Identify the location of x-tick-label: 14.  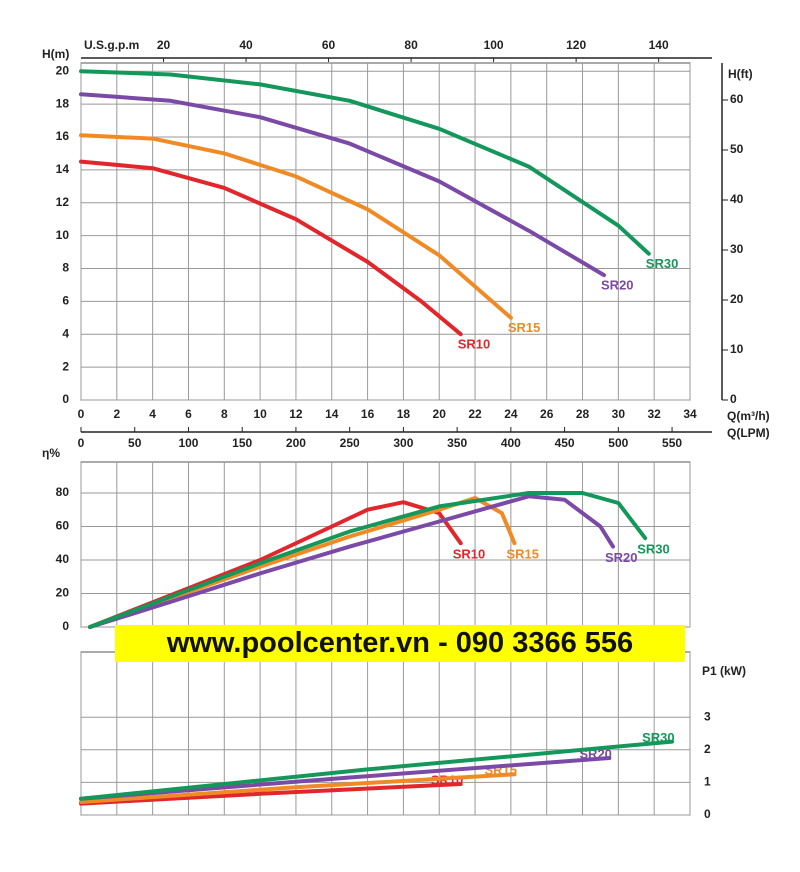
(332, 414).